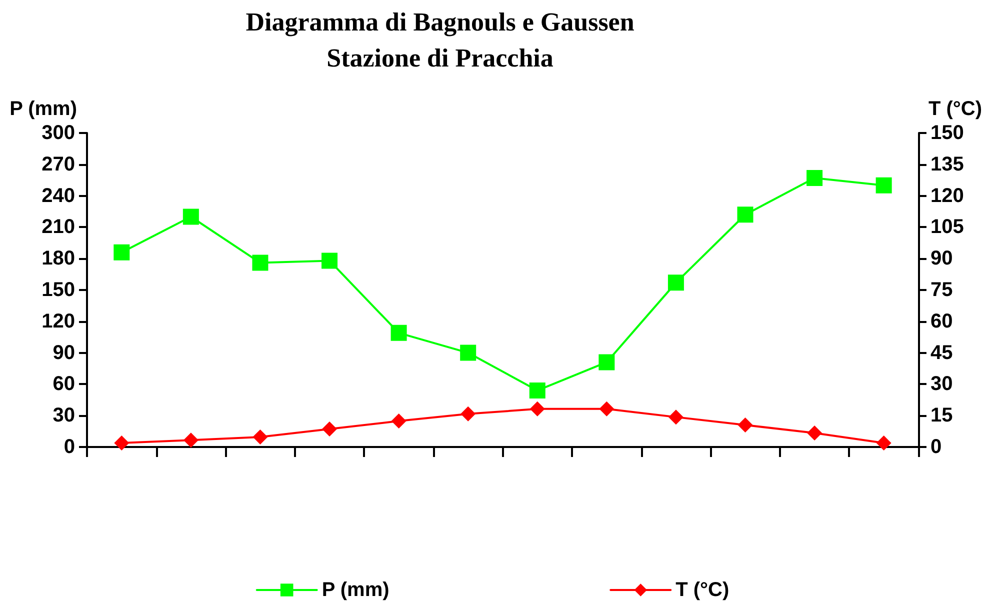 The image size is (985, 605). I want to click on legend-label: T (°C), so click(703, 590).